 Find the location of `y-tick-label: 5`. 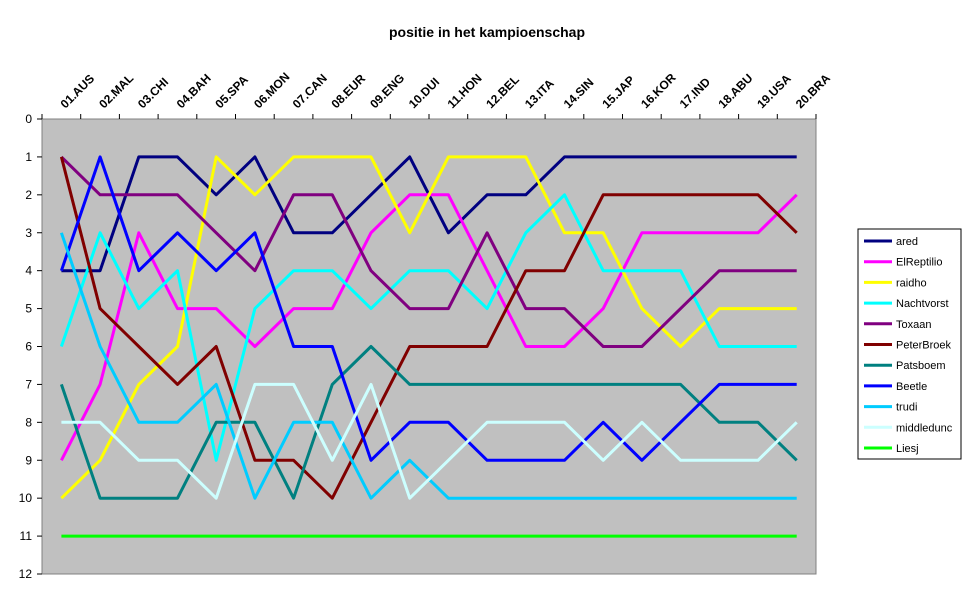

y-tick-label: 5 is located at coordinates (28, 309).